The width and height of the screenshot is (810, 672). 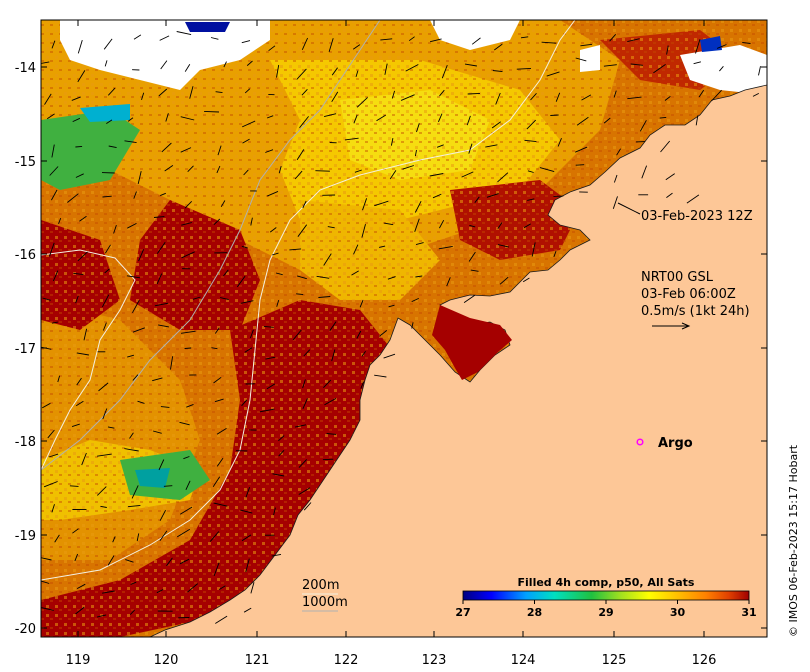 What do you see at coordinates (711, 44) in the screenshot?
I see `sst-cold-ne` at bounding box center [711, 44].